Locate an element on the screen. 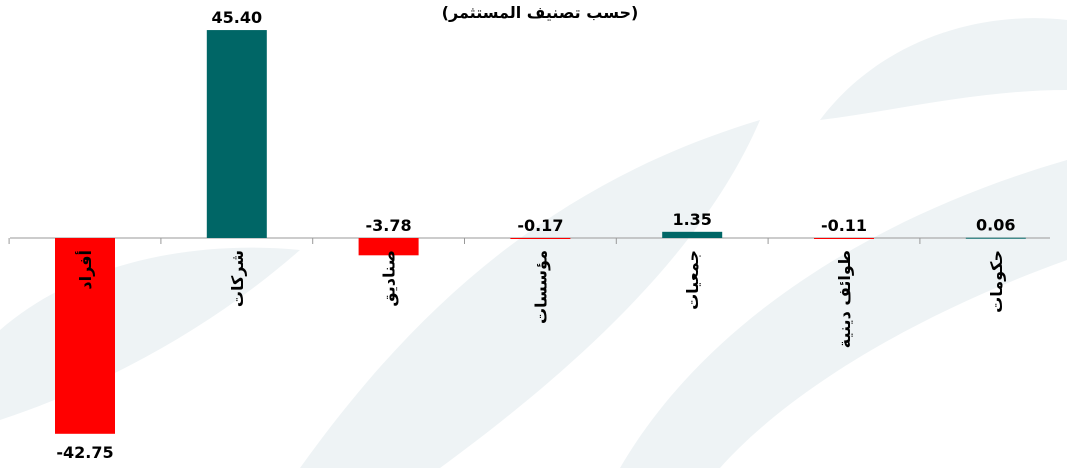 The image size is (1067, 472). x-tick-label: طوائف دينية is located at coordinates (844, 299).